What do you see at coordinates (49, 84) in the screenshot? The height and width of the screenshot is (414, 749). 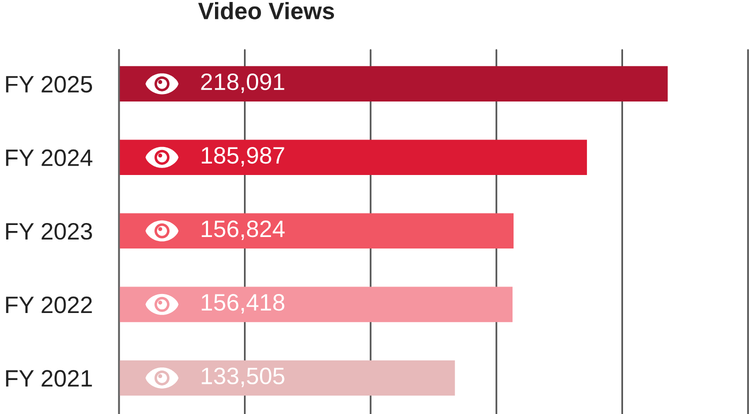 I see `y-tick-label: FY 2025` at bounding box center [49, 84].